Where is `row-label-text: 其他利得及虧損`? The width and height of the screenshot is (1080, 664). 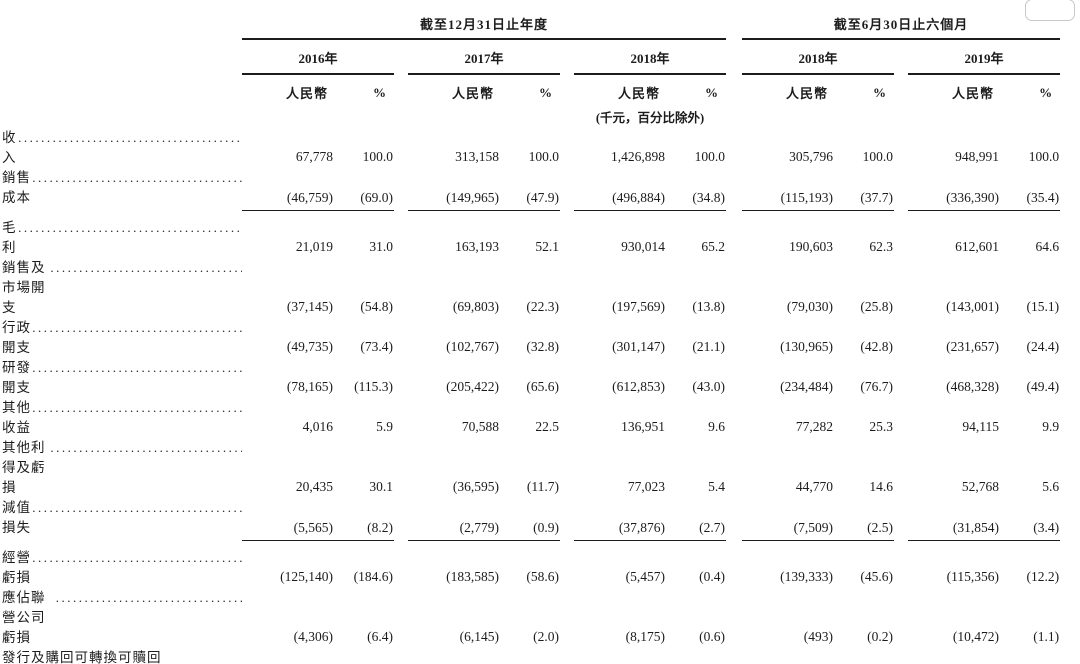
row-label-text: 其他利得及虧損 is located at coordinates (24, 467).